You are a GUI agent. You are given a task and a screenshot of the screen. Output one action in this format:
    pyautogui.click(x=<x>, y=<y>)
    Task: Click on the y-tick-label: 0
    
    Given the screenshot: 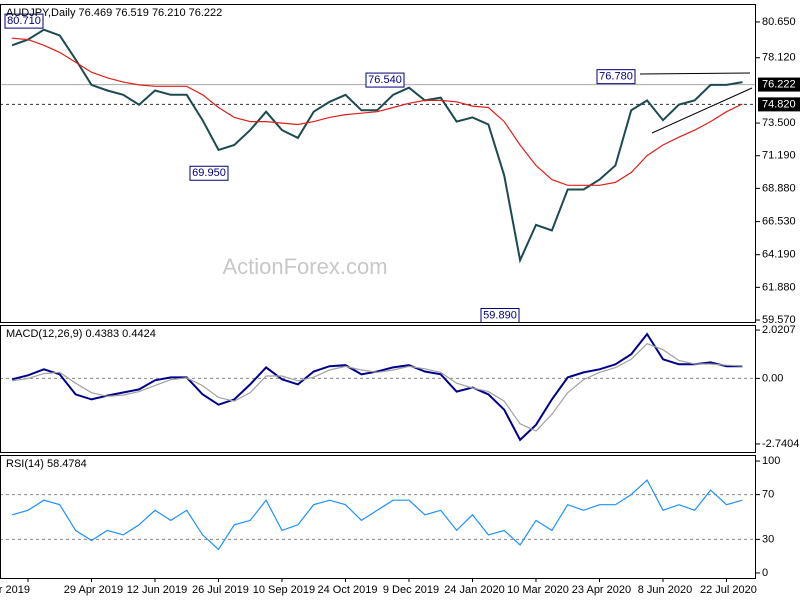 What is the action you would take?
    pyautogui.click(x=765, y=573)
    